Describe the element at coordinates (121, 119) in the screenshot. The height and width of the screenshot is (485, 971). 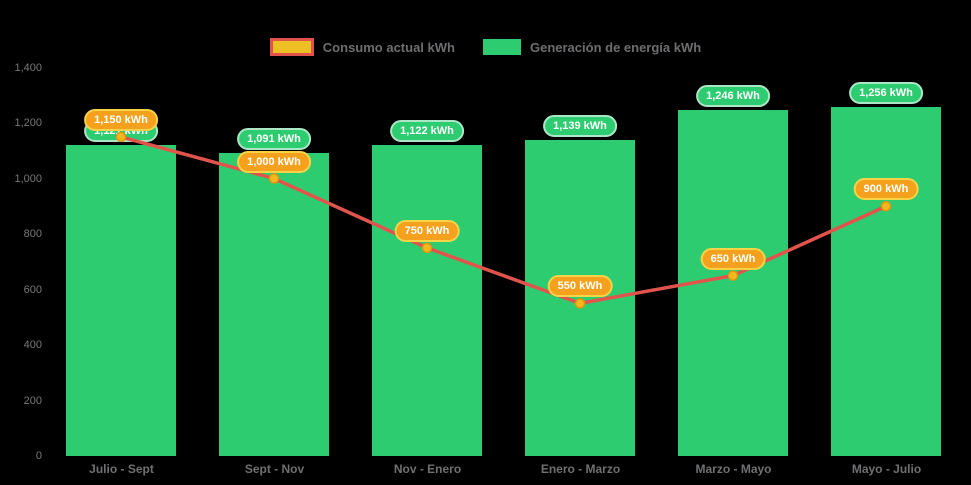
I see `line-value-label: 1,150 kWh` at that location.